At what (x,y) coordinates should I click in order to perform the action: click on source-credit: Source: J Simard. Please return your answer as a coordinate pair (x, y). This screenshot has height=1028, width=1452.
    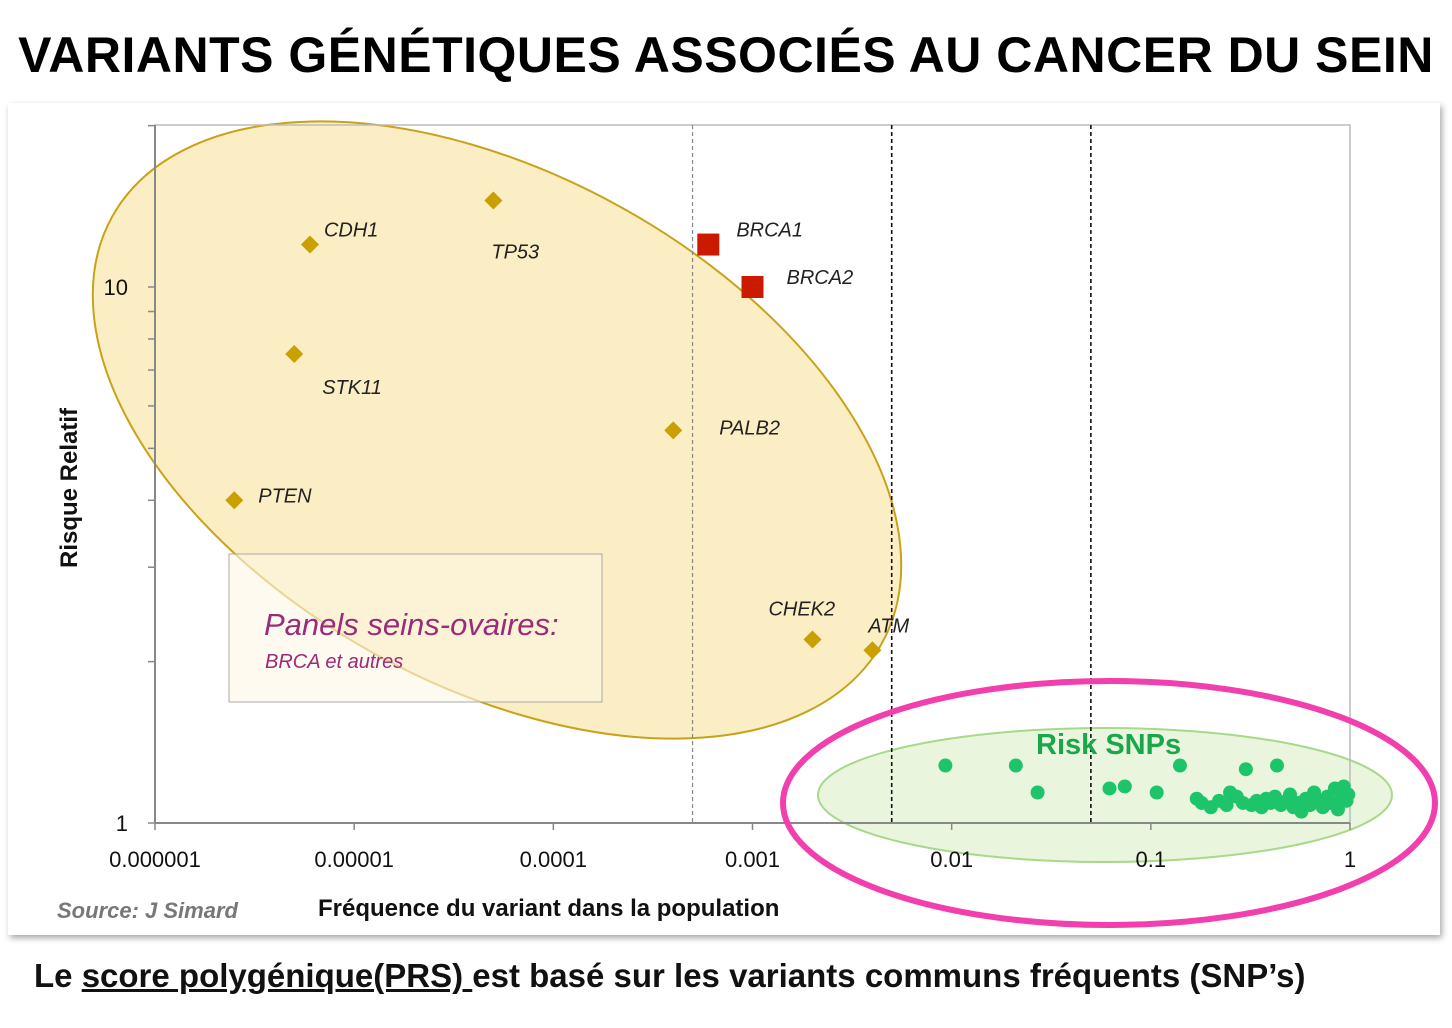
    Looking at the image, I should click on (148, 910).